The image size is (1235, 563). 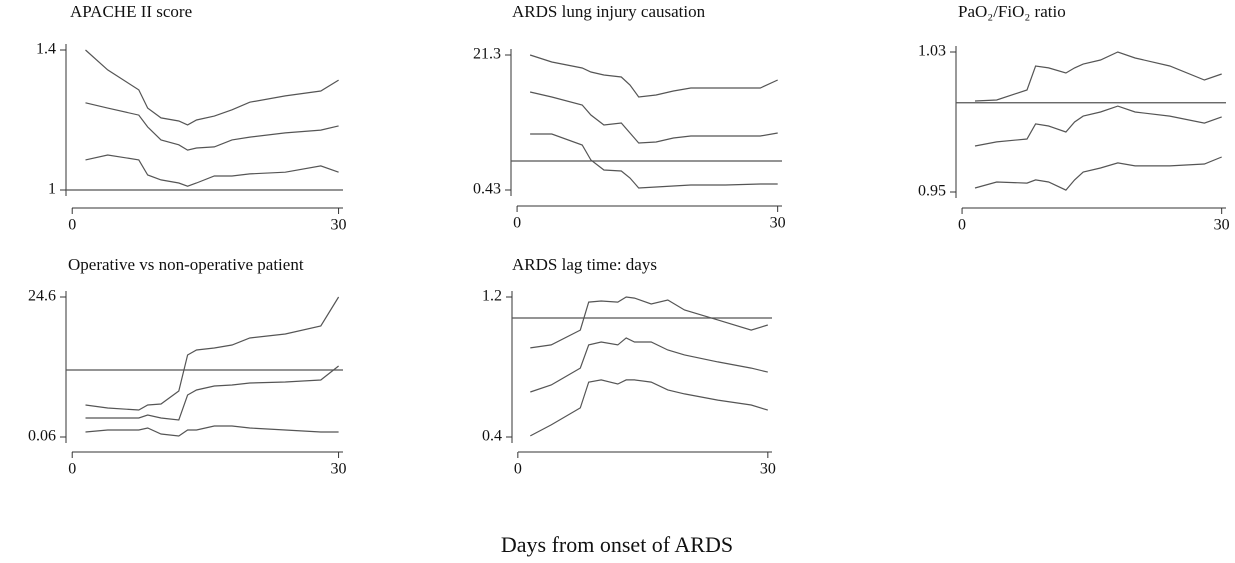 I want to click on x-axis-label: Days from onset of ARDS, so click(x=617, y=544).